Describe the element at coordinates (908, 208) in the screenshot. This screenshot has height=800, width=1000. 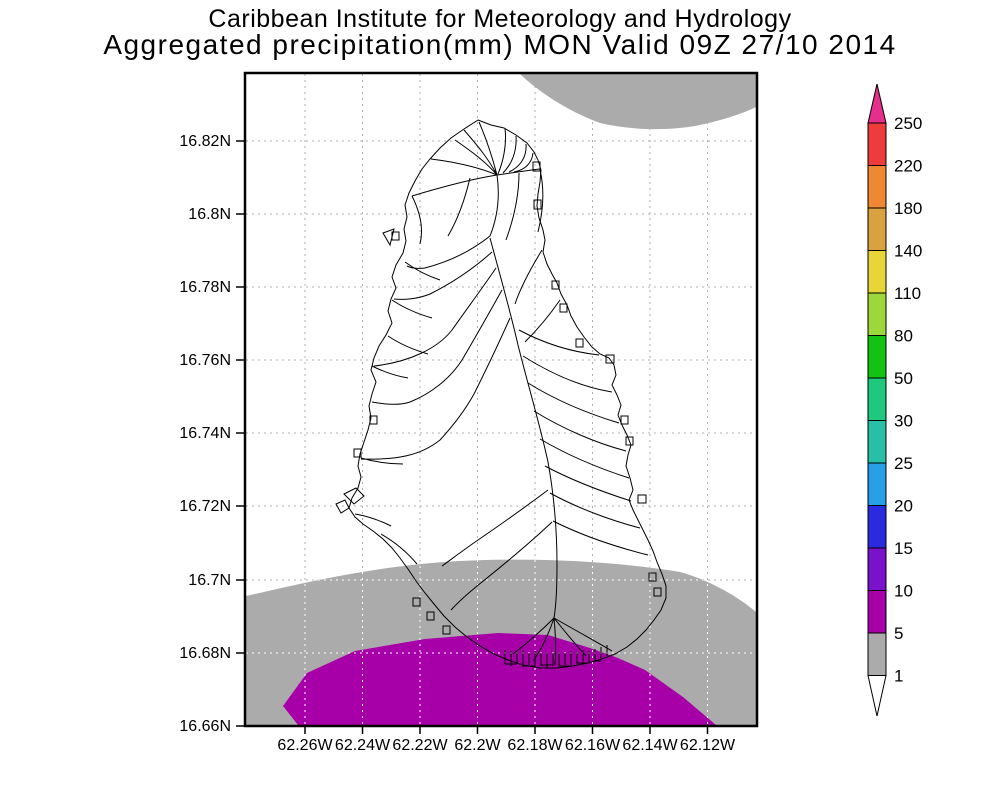
I see `colorbar-label: 180` at that location.